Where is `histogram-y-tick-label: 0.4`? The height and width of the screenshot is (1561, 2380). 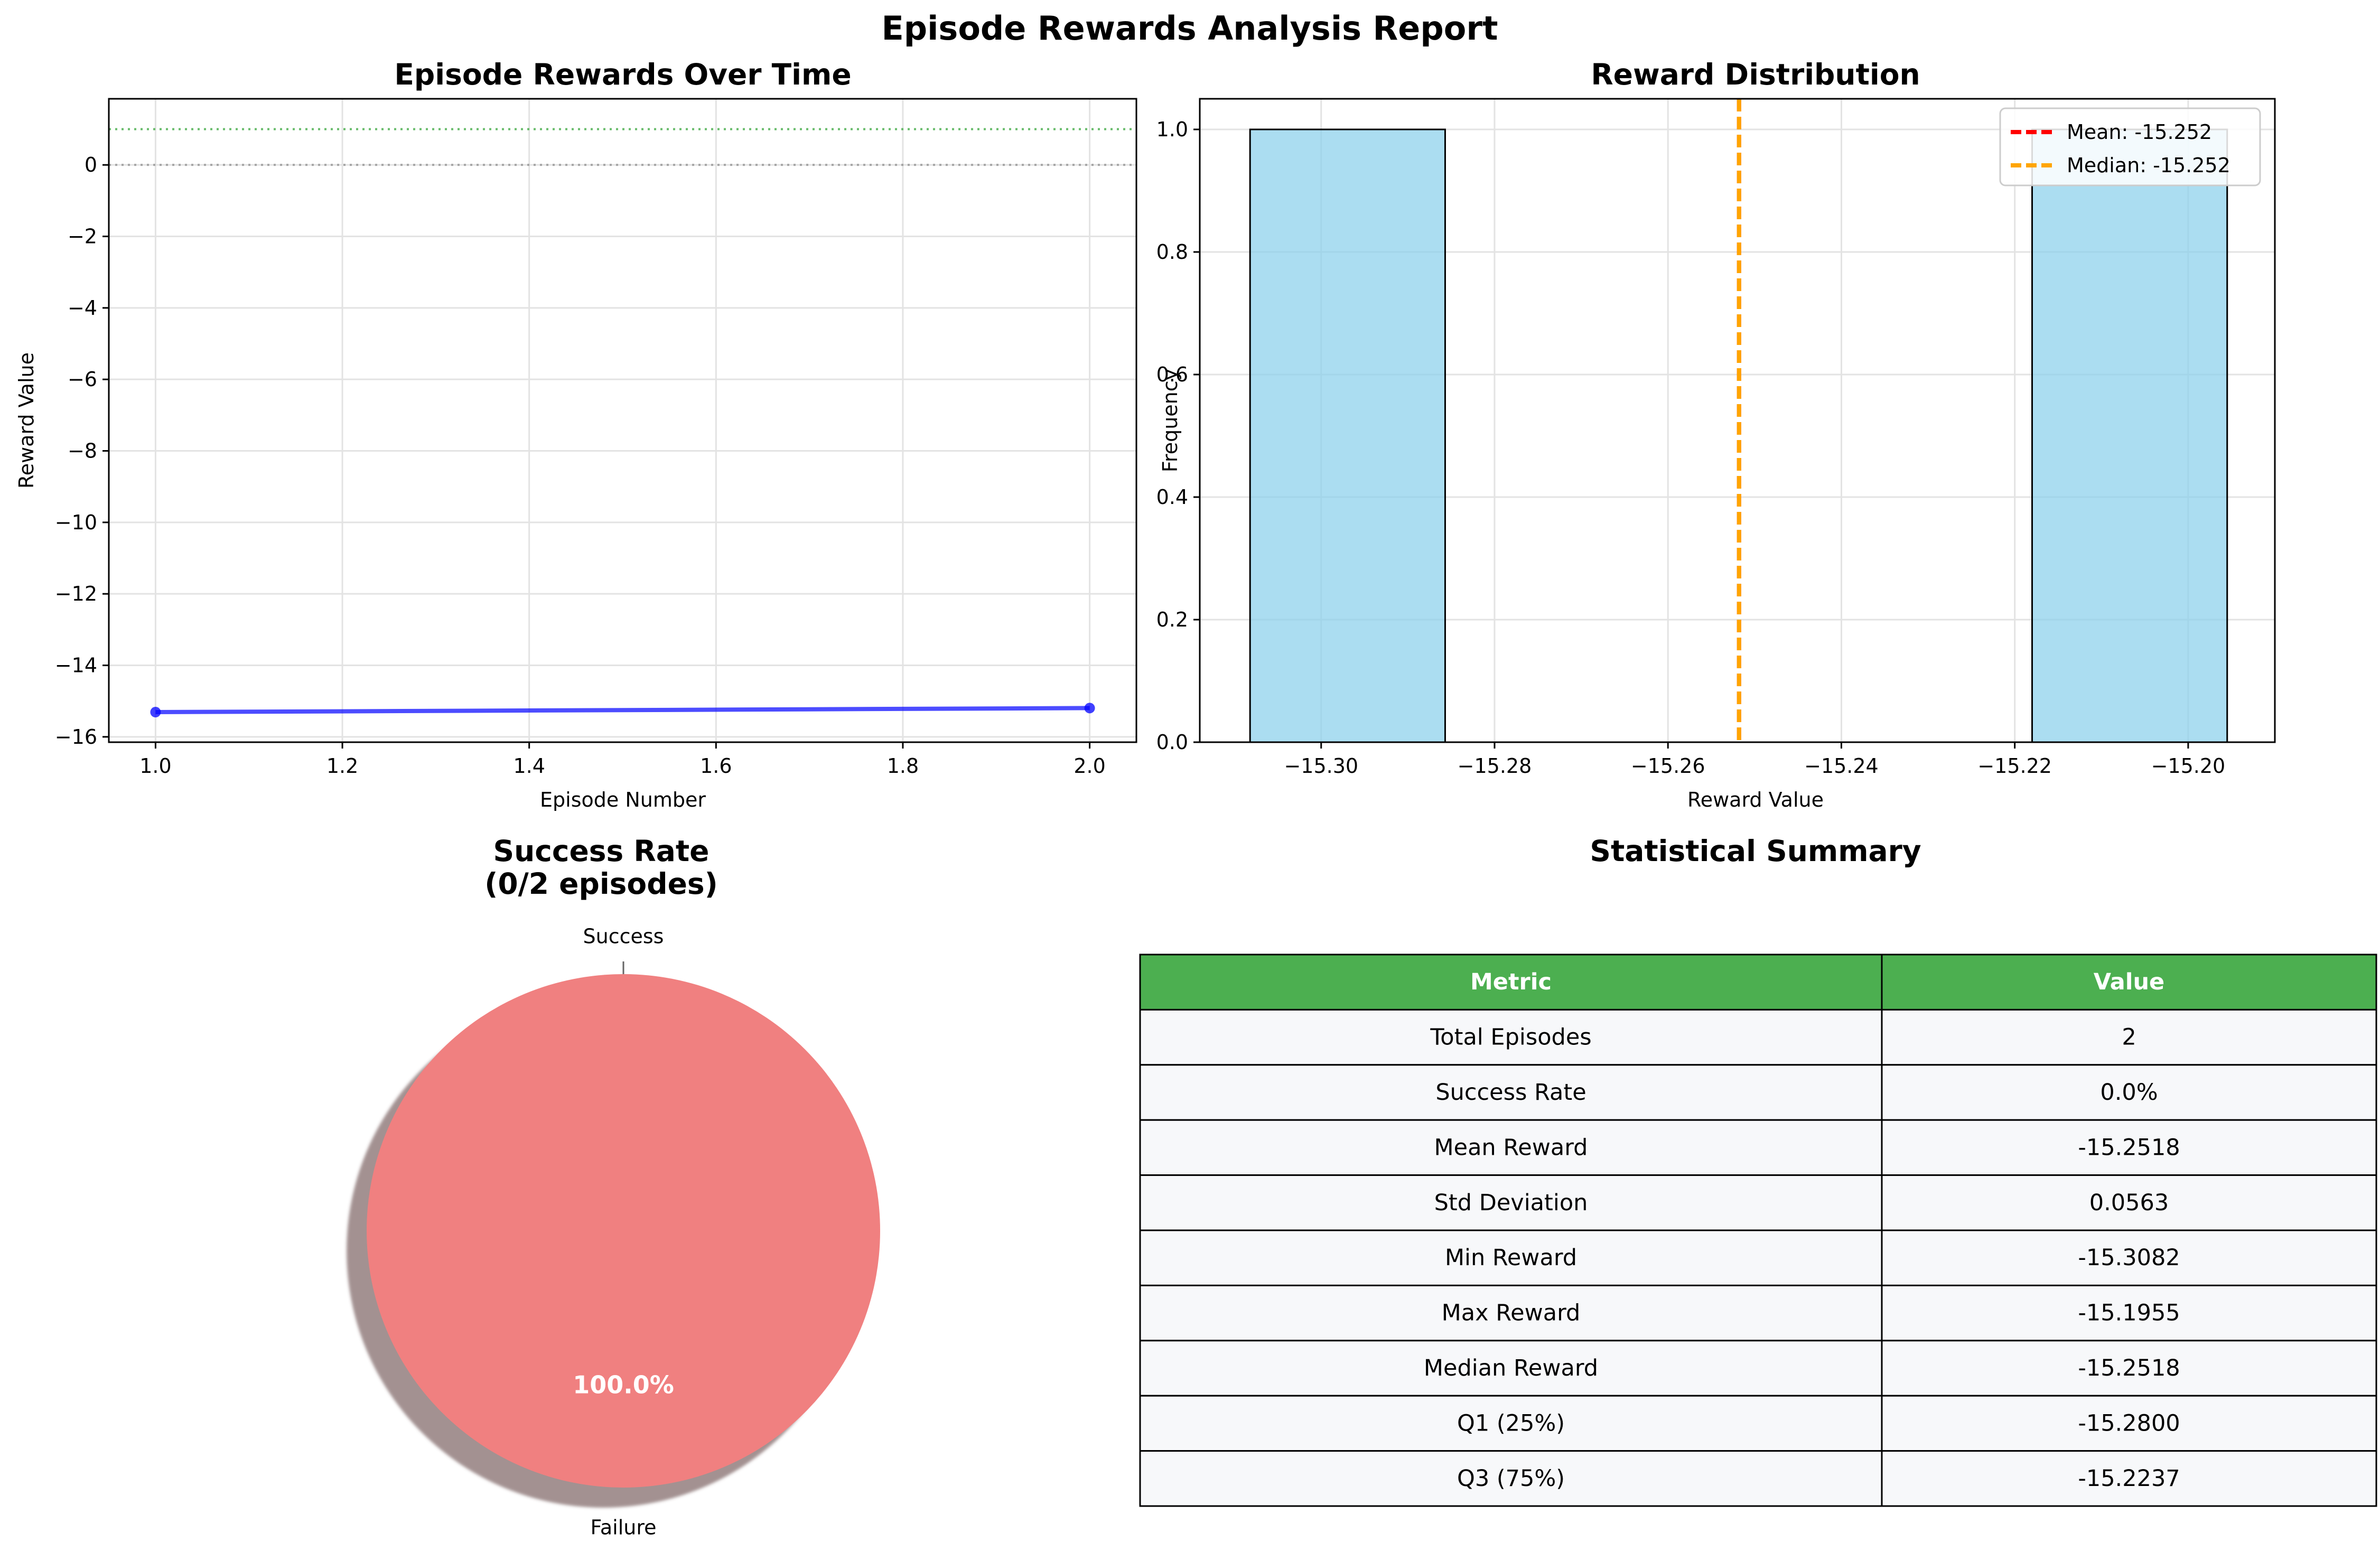 histogram-y-tick-label: 0.4 is located at coordinates (1172, 497).